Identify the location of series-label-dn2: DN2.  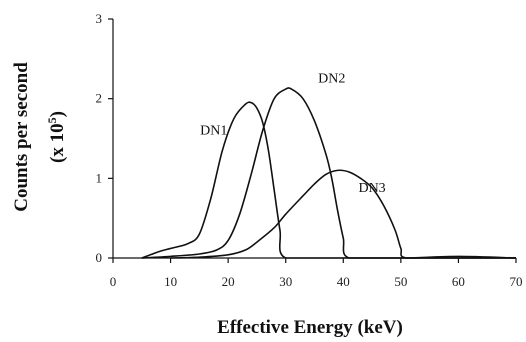
(331, 79).